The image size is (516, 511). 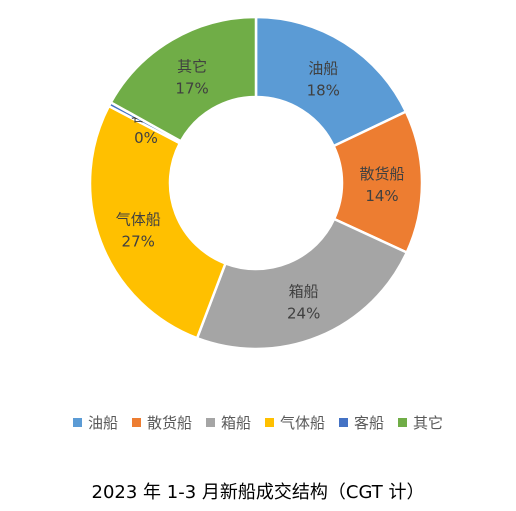 I want to click on legend-label: 油船, so click(x=102, y=422).